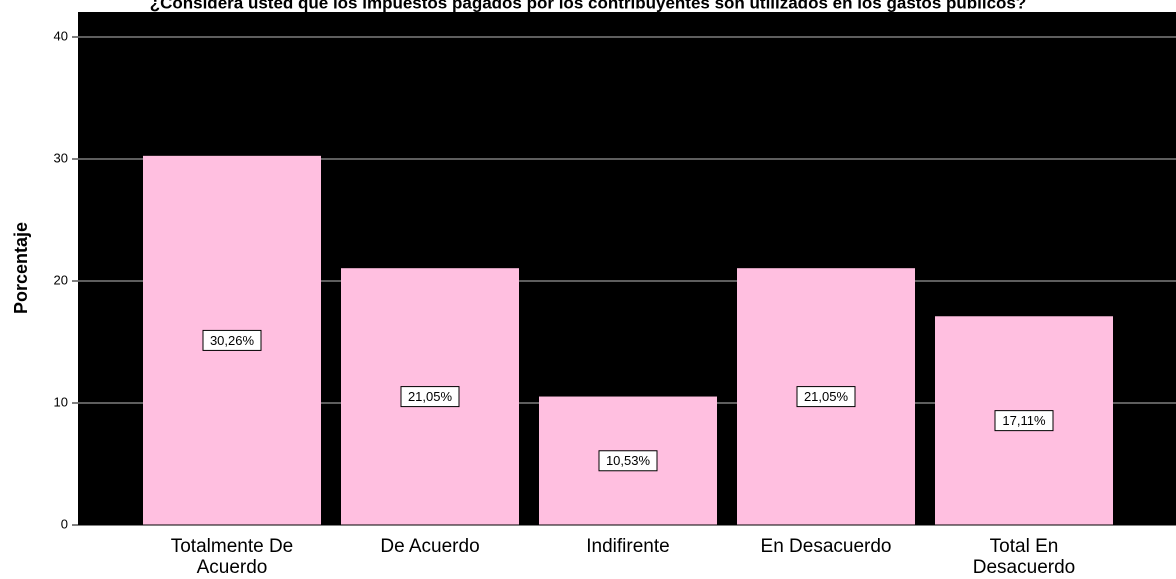 Image resolution: width=1176 pixels, height=579 pixels. I want to click on x-tick-label: De Acuerdo, so click(430, 546).